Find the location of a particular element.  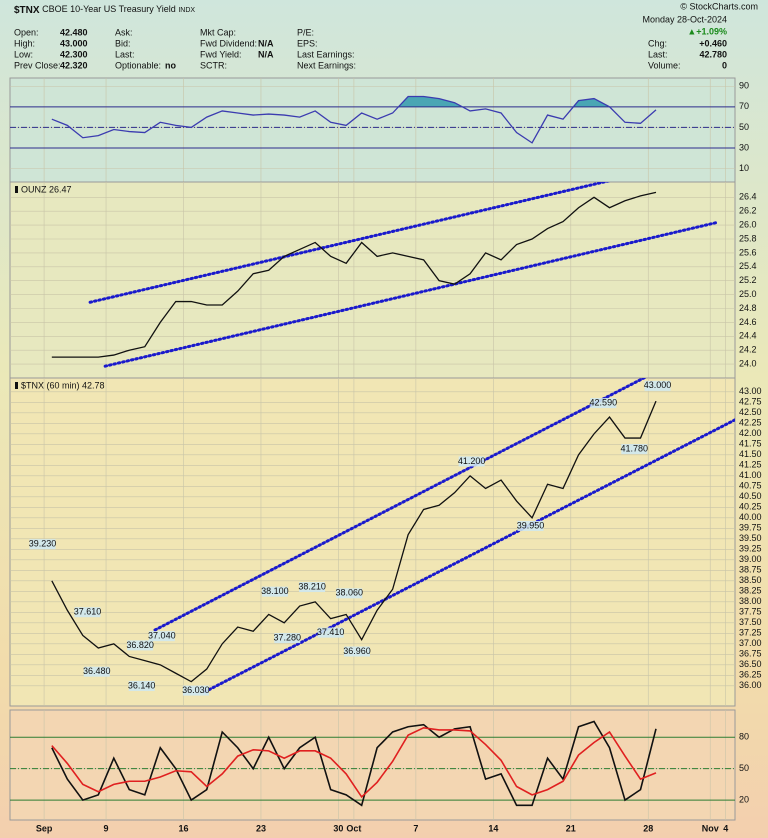

x-tick-label: 4 is located at coordinates (725, 828).